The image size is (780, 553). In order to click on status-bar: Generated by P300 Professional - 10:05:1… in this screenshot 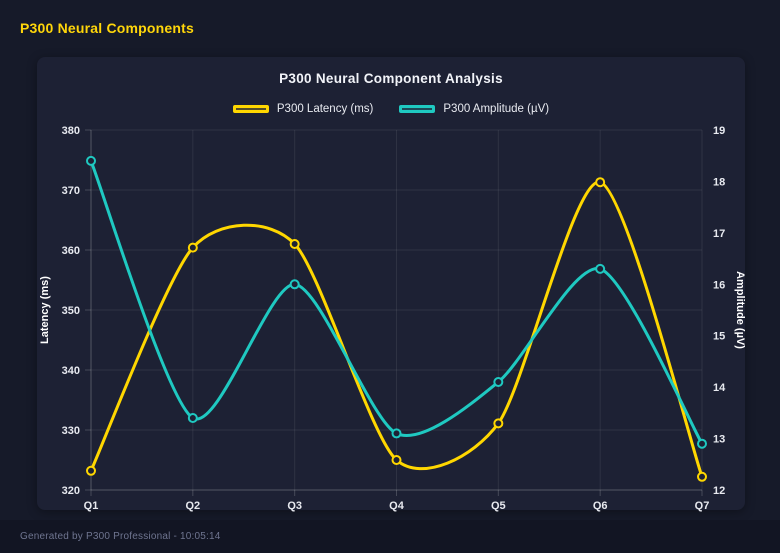, I will do `click(390, 536)`.